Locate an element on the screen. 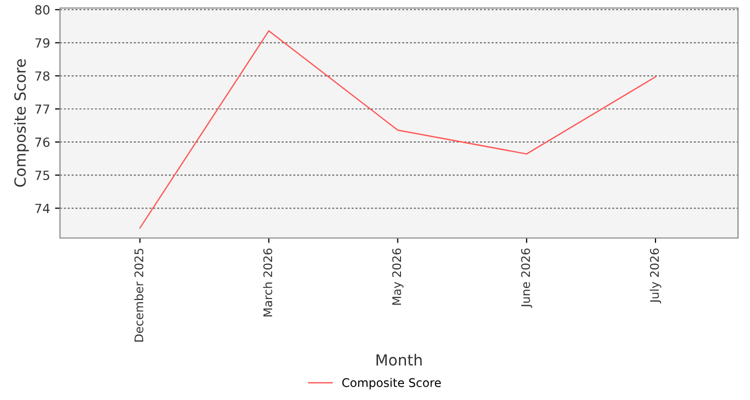  y-tick-label: 80 is located at coordinates (42, 10).